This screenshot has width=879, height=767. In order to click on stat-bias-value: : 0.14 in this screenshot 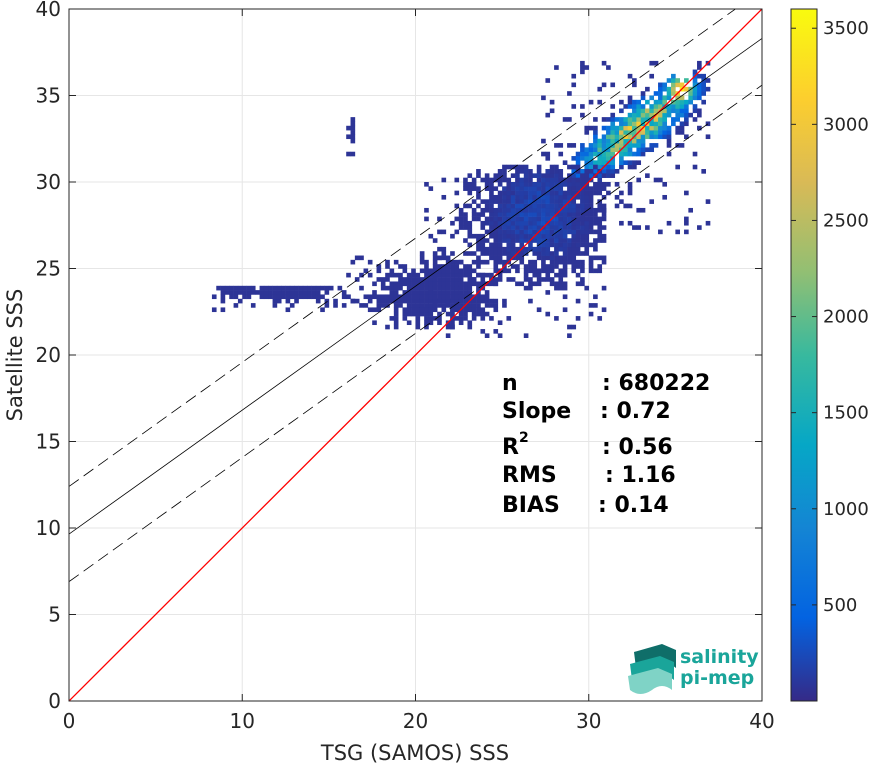, I will do `click(633, 505)`.